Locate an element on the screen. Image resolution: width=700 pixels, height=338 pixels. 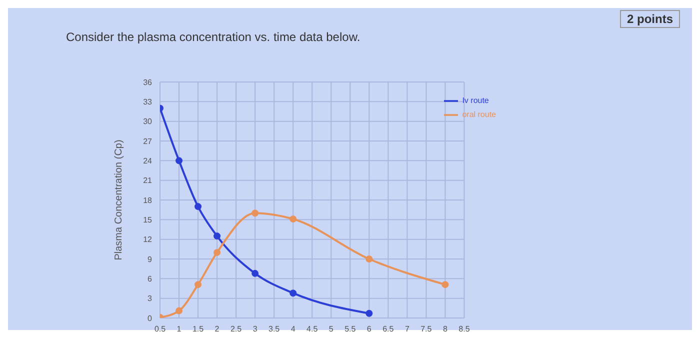
y-tick-label: 6 is located at coordinates (150, 279).